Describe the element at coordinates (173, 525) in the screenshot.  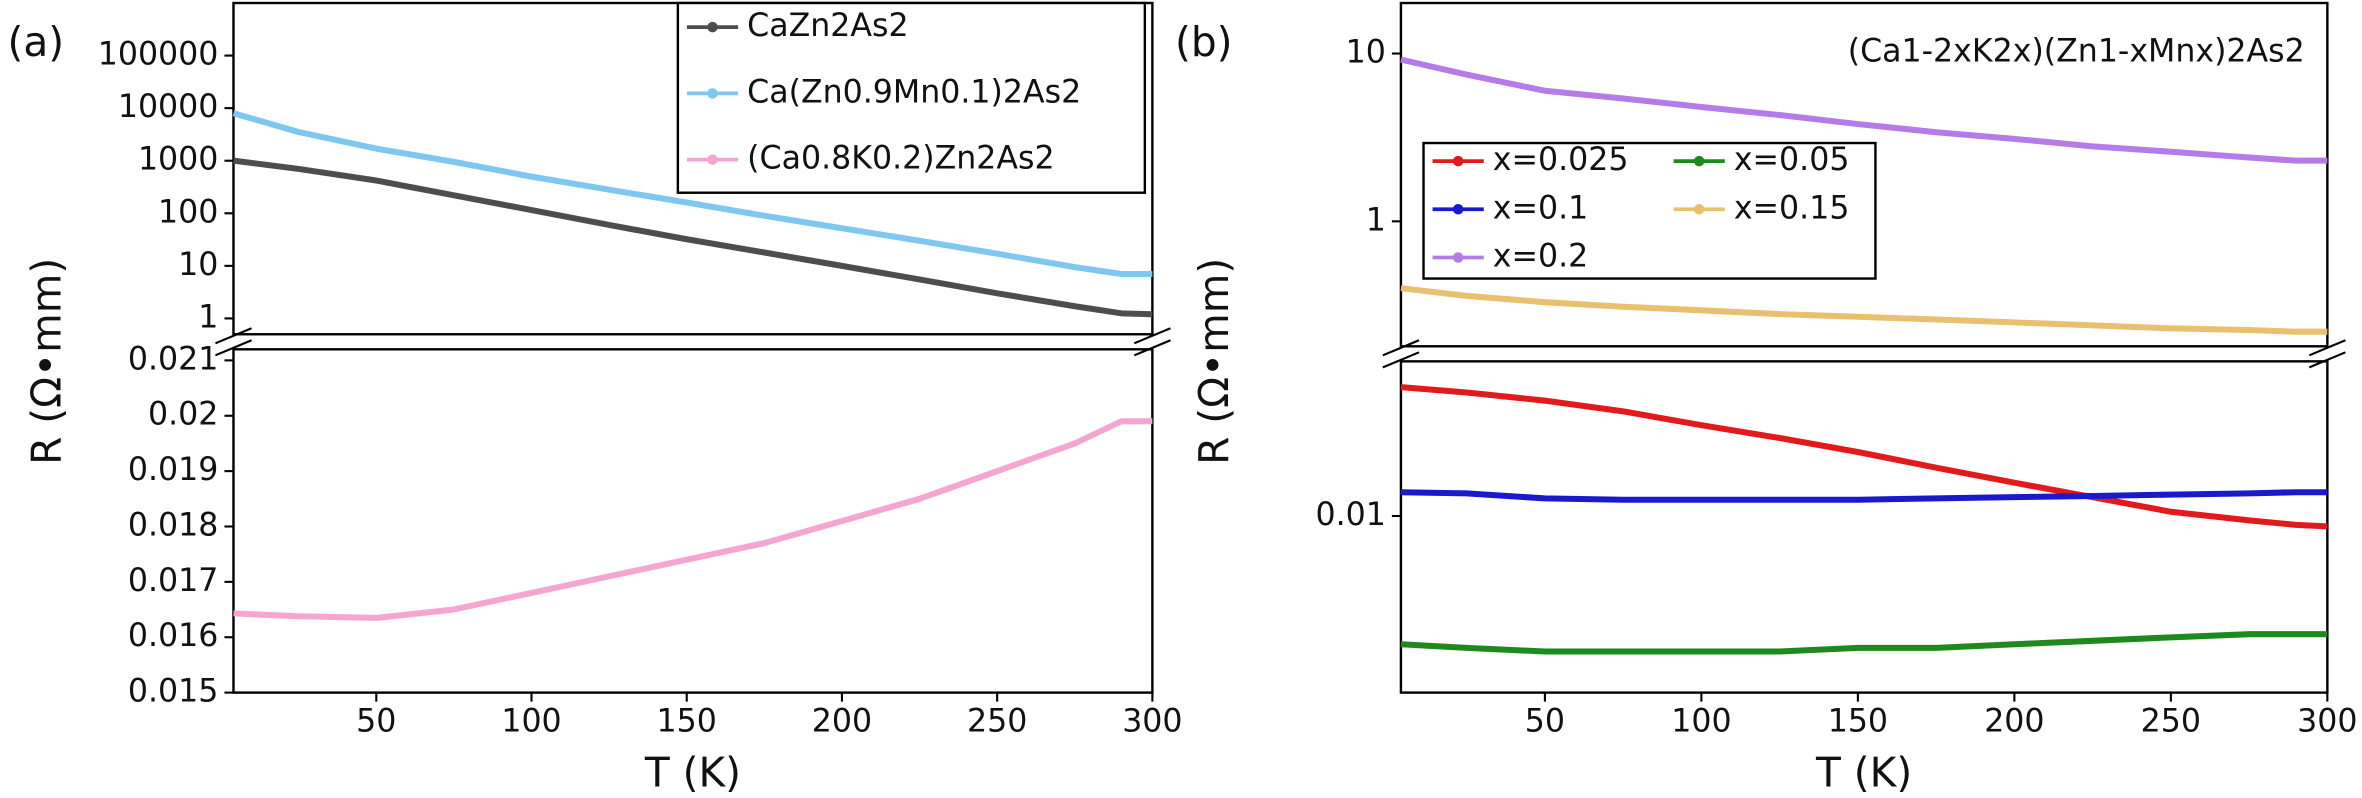
I see `y-tick-label: 0.018` at that location.